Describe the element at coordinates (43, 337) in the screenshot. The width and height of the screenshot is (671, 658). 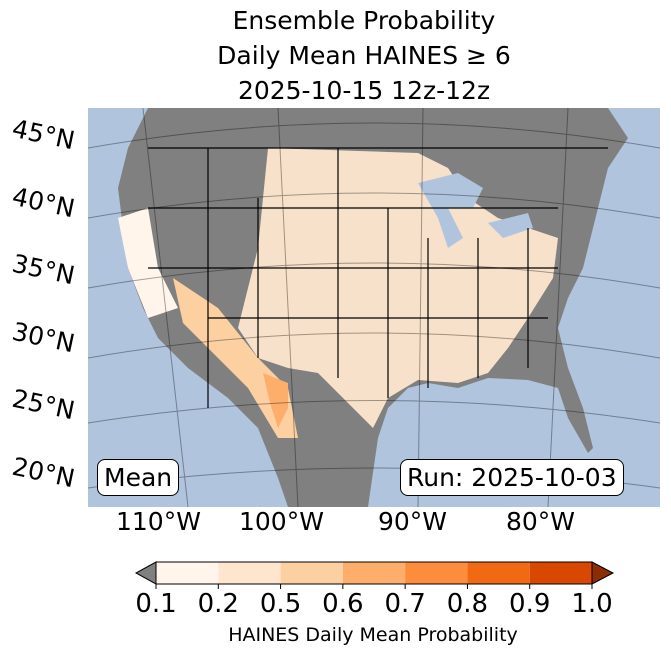
I see `lat-label-30: 30°N` at that location.